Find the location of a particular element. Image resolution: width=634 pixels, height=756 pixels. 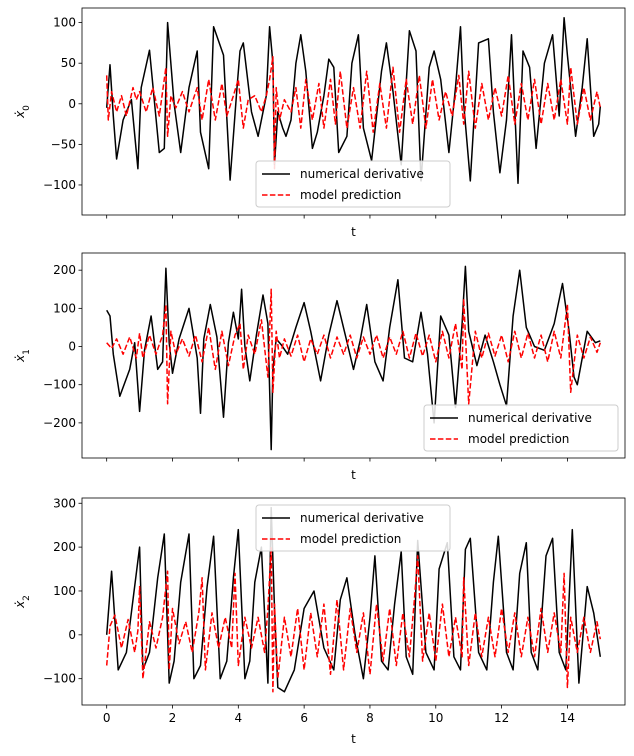

x-tick-label: 4 is located at coordinates (238, 718).